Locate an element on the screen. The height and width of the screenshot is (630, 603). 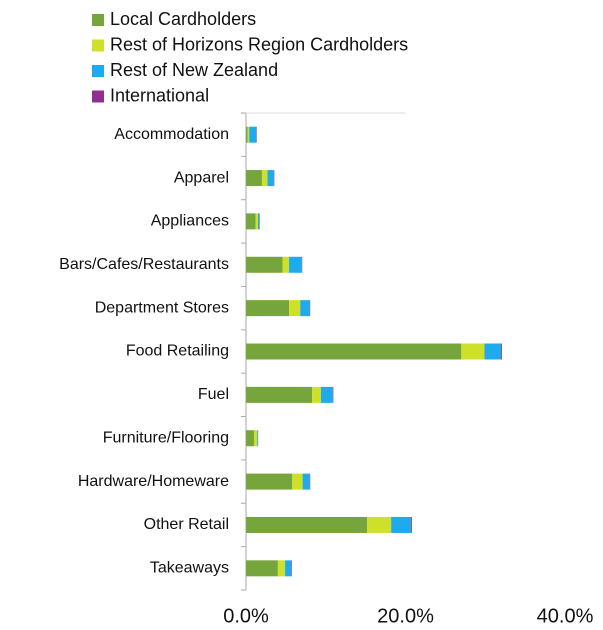
x-tick-label: 20.0% is located at coordinates (405, 616).